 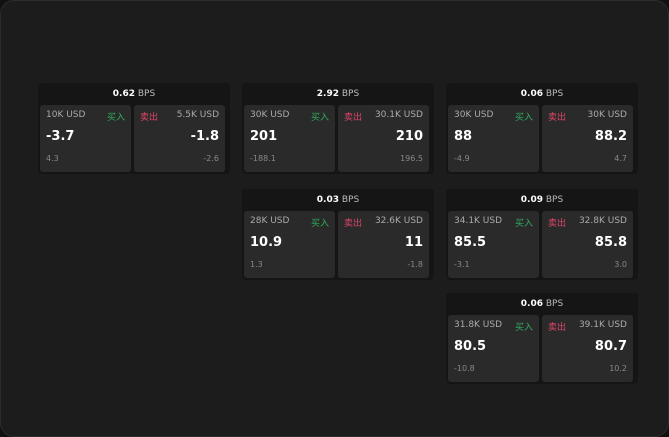 What do you see at coordinates (85, 138) in the screenshot?
I see `buy-cell: 10K USD 买入 -3.7 4.3` at bounding box center [85, 138].